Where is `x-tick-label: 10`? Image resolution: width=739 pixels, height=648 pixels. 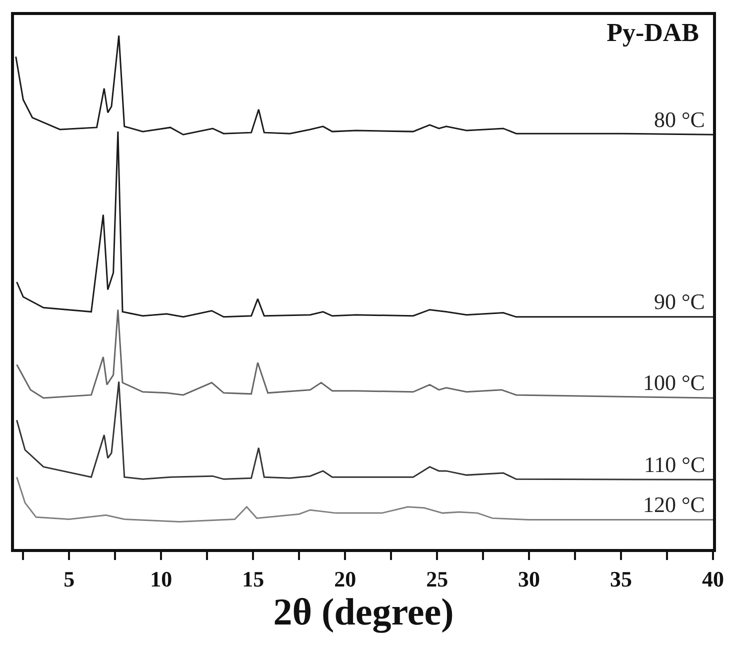
x-tick-label: 10 is located at coordinates (161, 579).